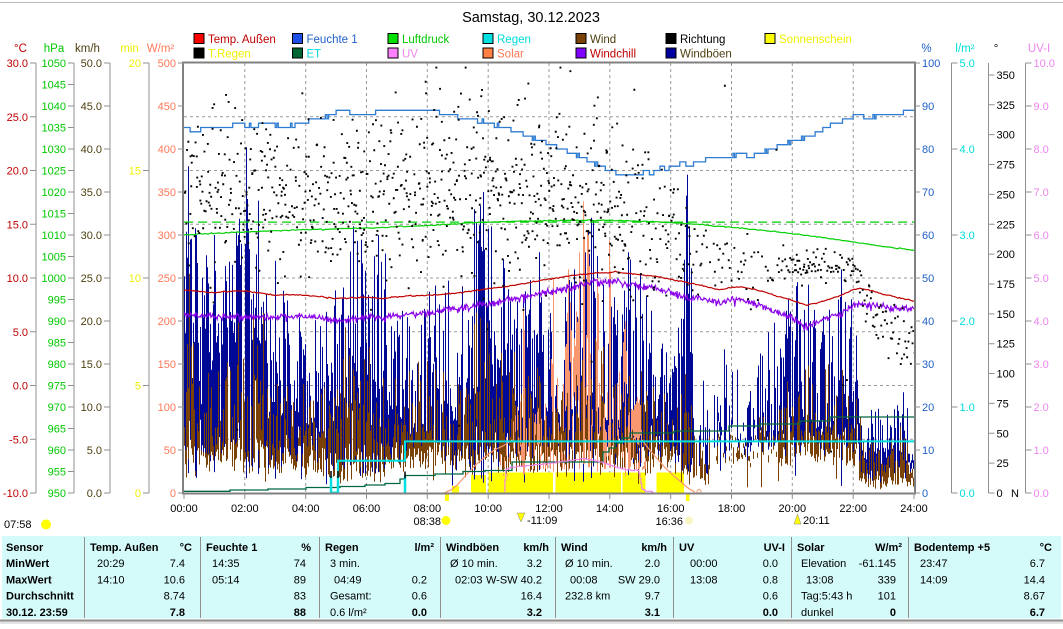 The height and width of the screenshot is (629, 1063). I want to click on svg-text: 1.0, so click(1041, 451).